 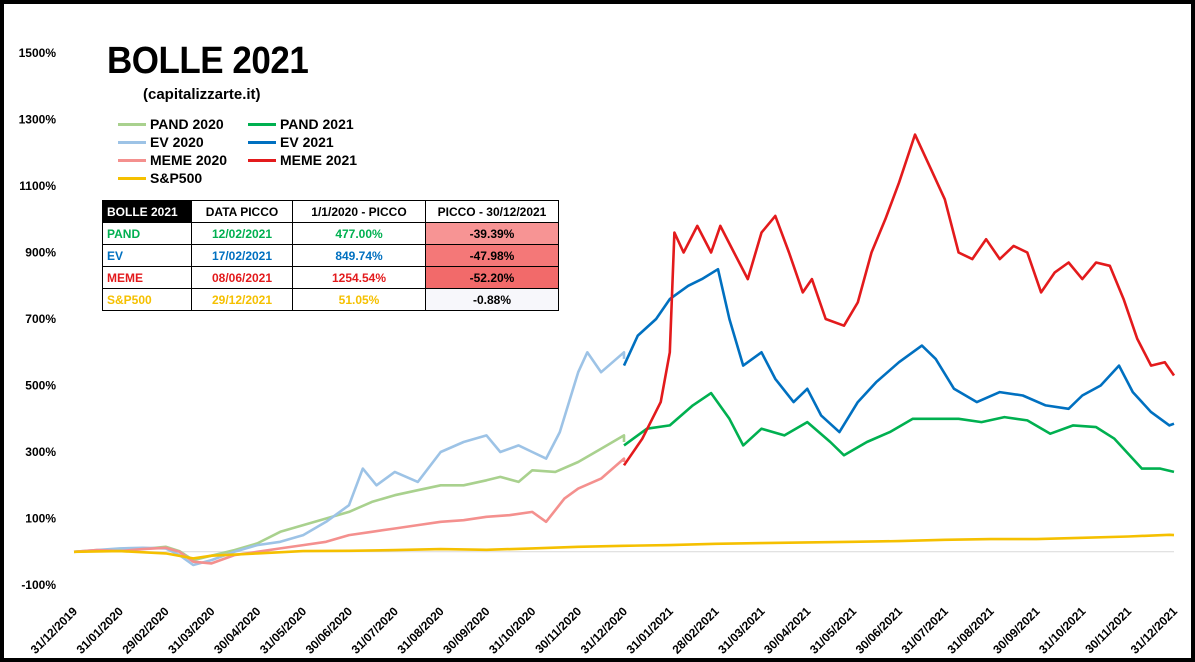 I want to click on x-tick-label: 31/01/2020, so click(x=100, y=630).